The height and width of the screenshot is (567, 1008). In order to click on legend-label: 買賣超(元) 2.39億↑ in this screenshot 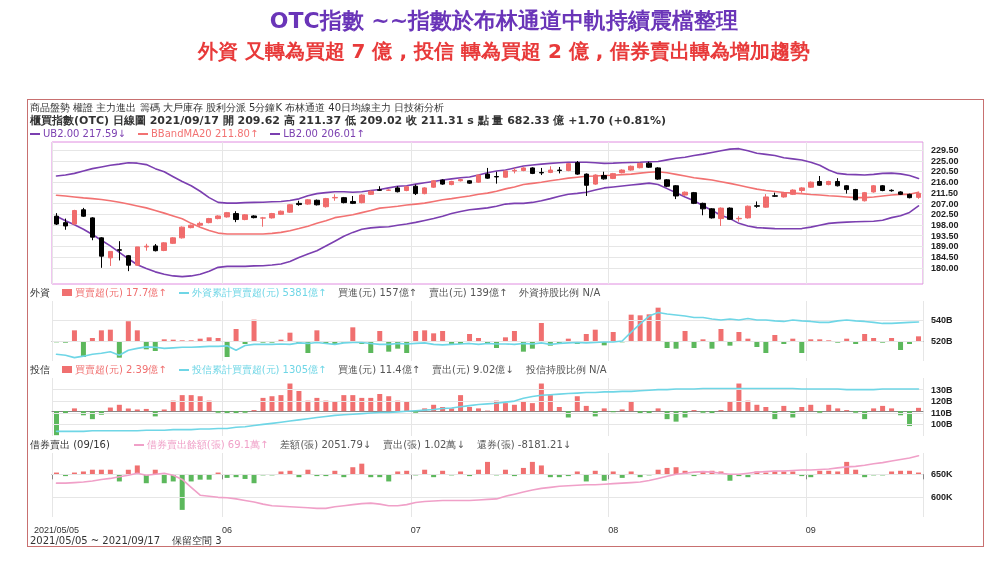, I will do `click(121, 369)`.